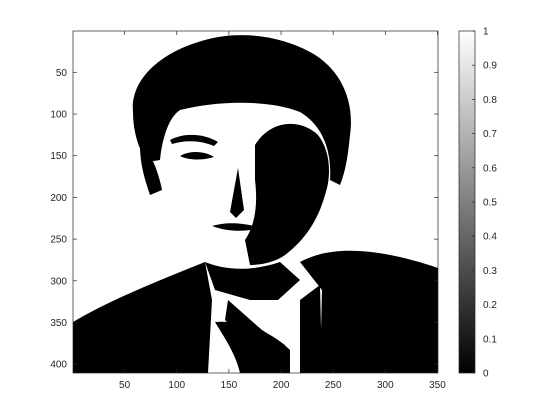  What do you see at coordinates (58, 281) in the screenshot?
I see `y-tick-label: 300` at bounding box center [58, 281].